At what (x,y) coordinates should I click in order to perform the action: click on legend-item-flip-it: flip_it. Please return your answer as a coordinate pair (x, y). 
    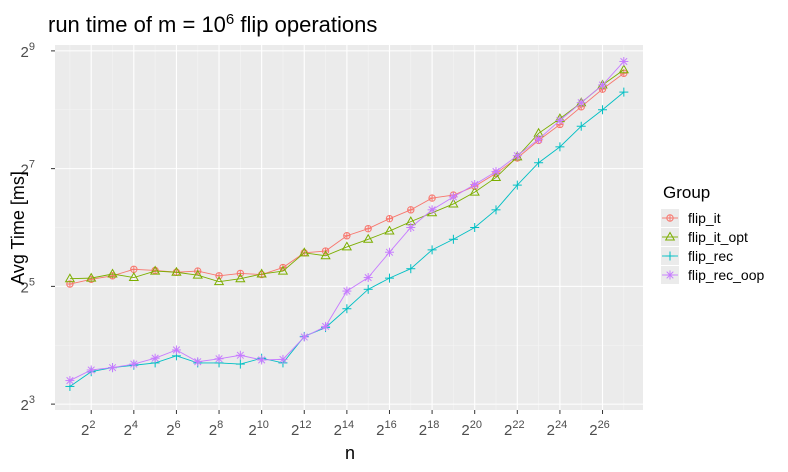
    Looking at the image, I should click on (691, 218).